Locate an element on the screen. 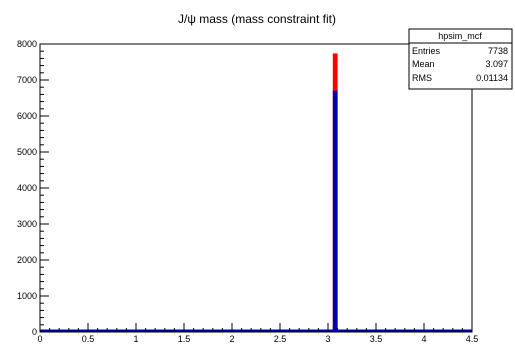 The height and width of the screenshot is (344, 515). y-tick-label: 0 is located at coordinates (34, 332).